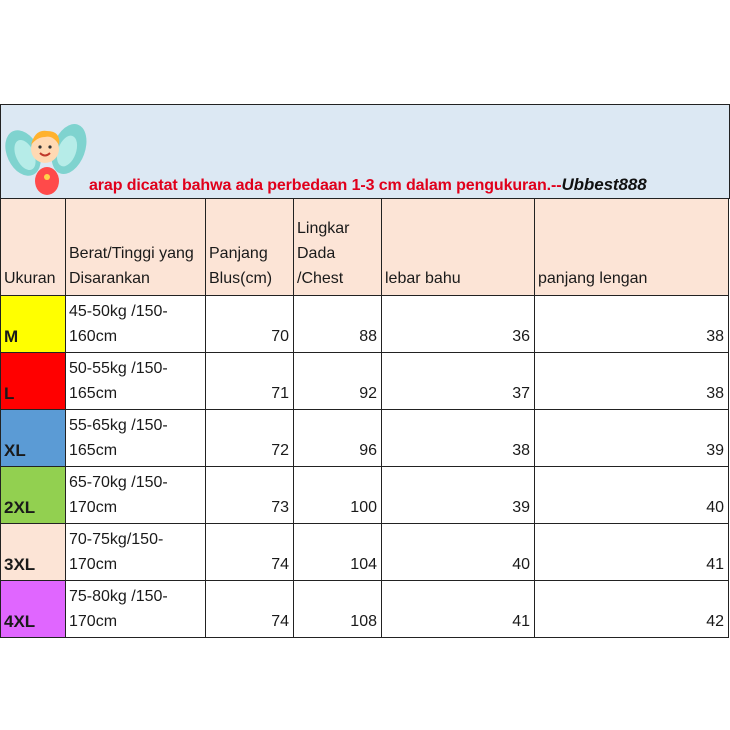 The height and width of the screenshot is (730, 730). I want to click on chest-cell: 108, so click(337, 609).